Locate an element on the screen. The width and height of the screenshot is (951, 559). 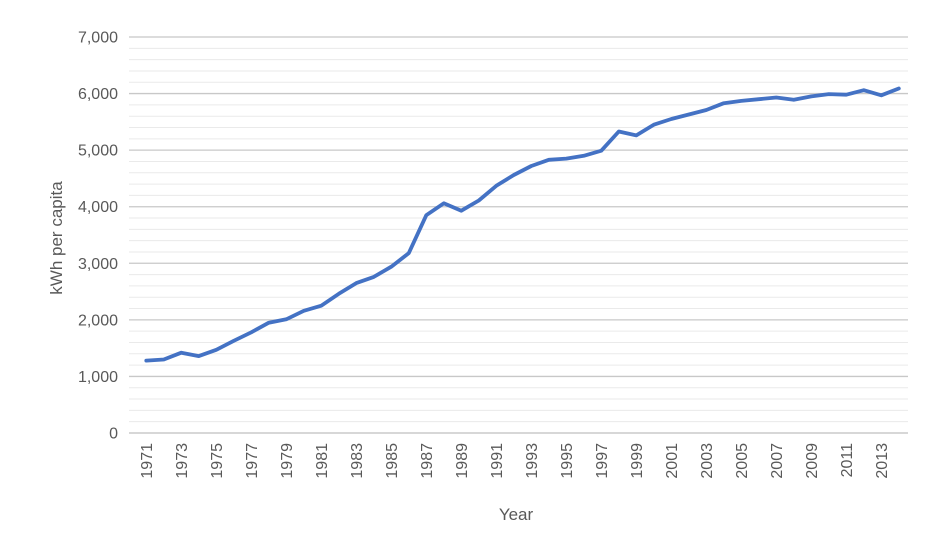
x-tick-label: 1979 is located at coordinates (287, 461).